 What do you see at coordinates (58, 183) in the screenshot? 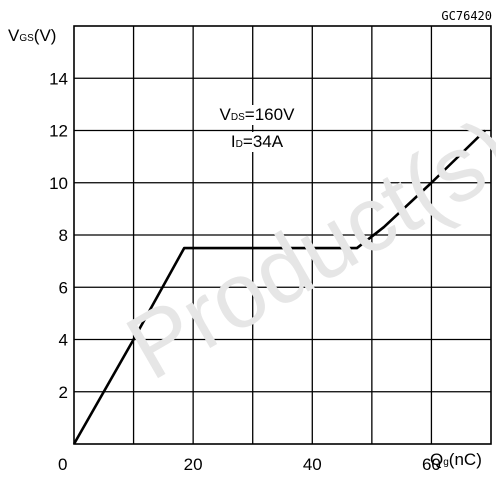
I see `y-tick-label: 10` at bounding box center [58, 183].